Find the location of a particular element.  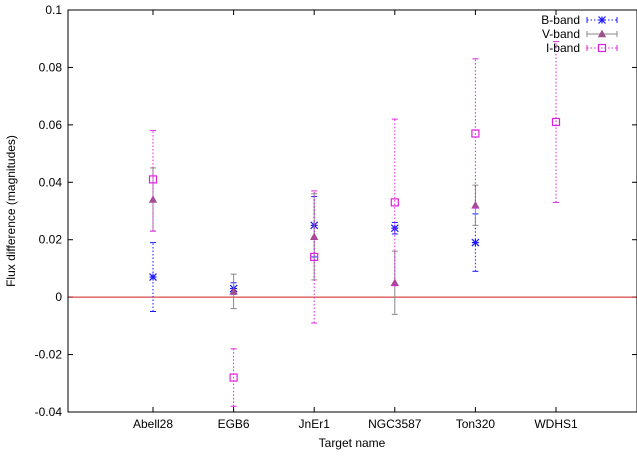

y-tick-label: -0.04 is located at coordinates (49, 412).